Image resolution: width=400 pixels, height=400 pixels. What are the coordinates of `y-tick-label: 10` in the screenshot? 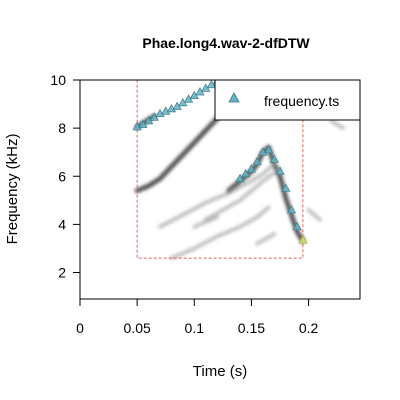 It's located at (58, 80).